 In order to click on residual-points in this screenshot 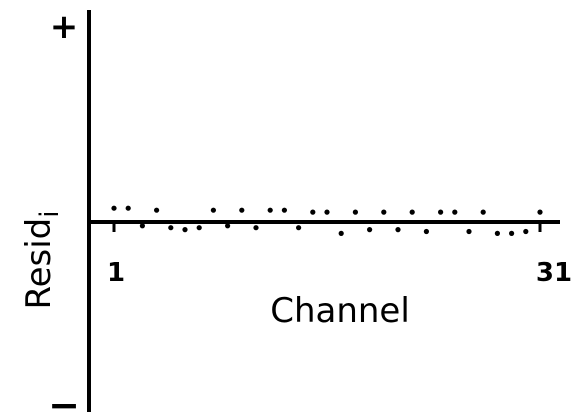, I will do `click(327, 220)`.